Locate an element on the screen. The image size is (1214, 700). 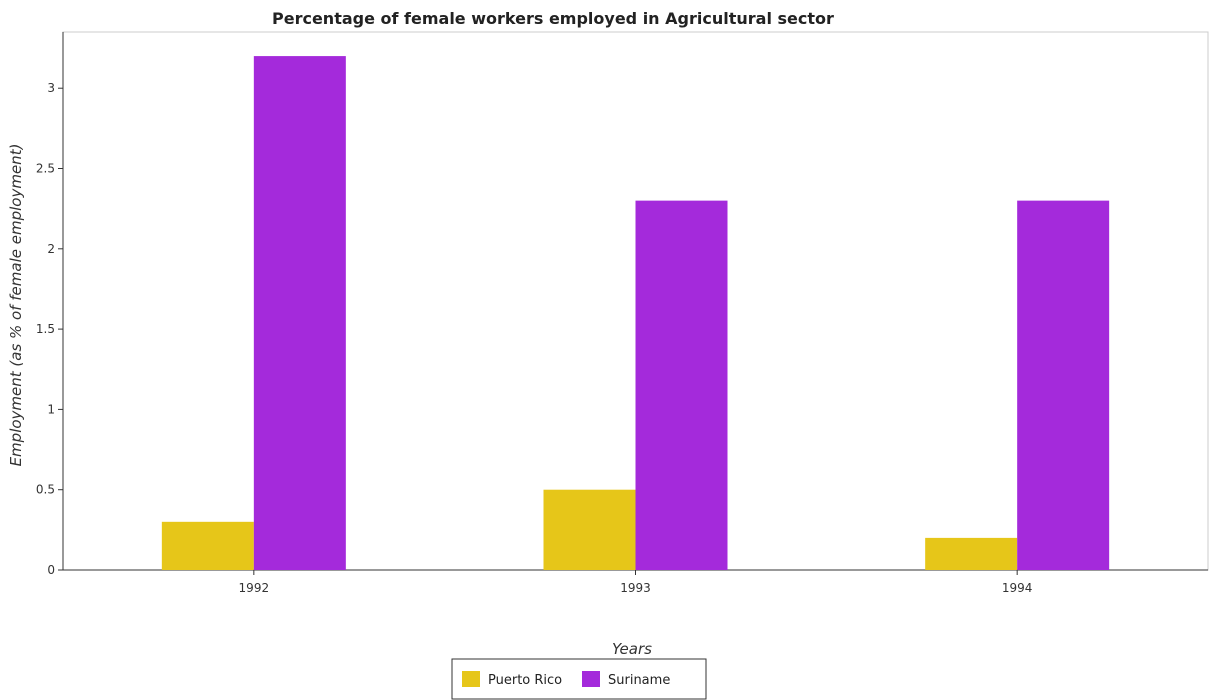
x-axis: 1992 1993 1994 is located at coordinates (635, 582).